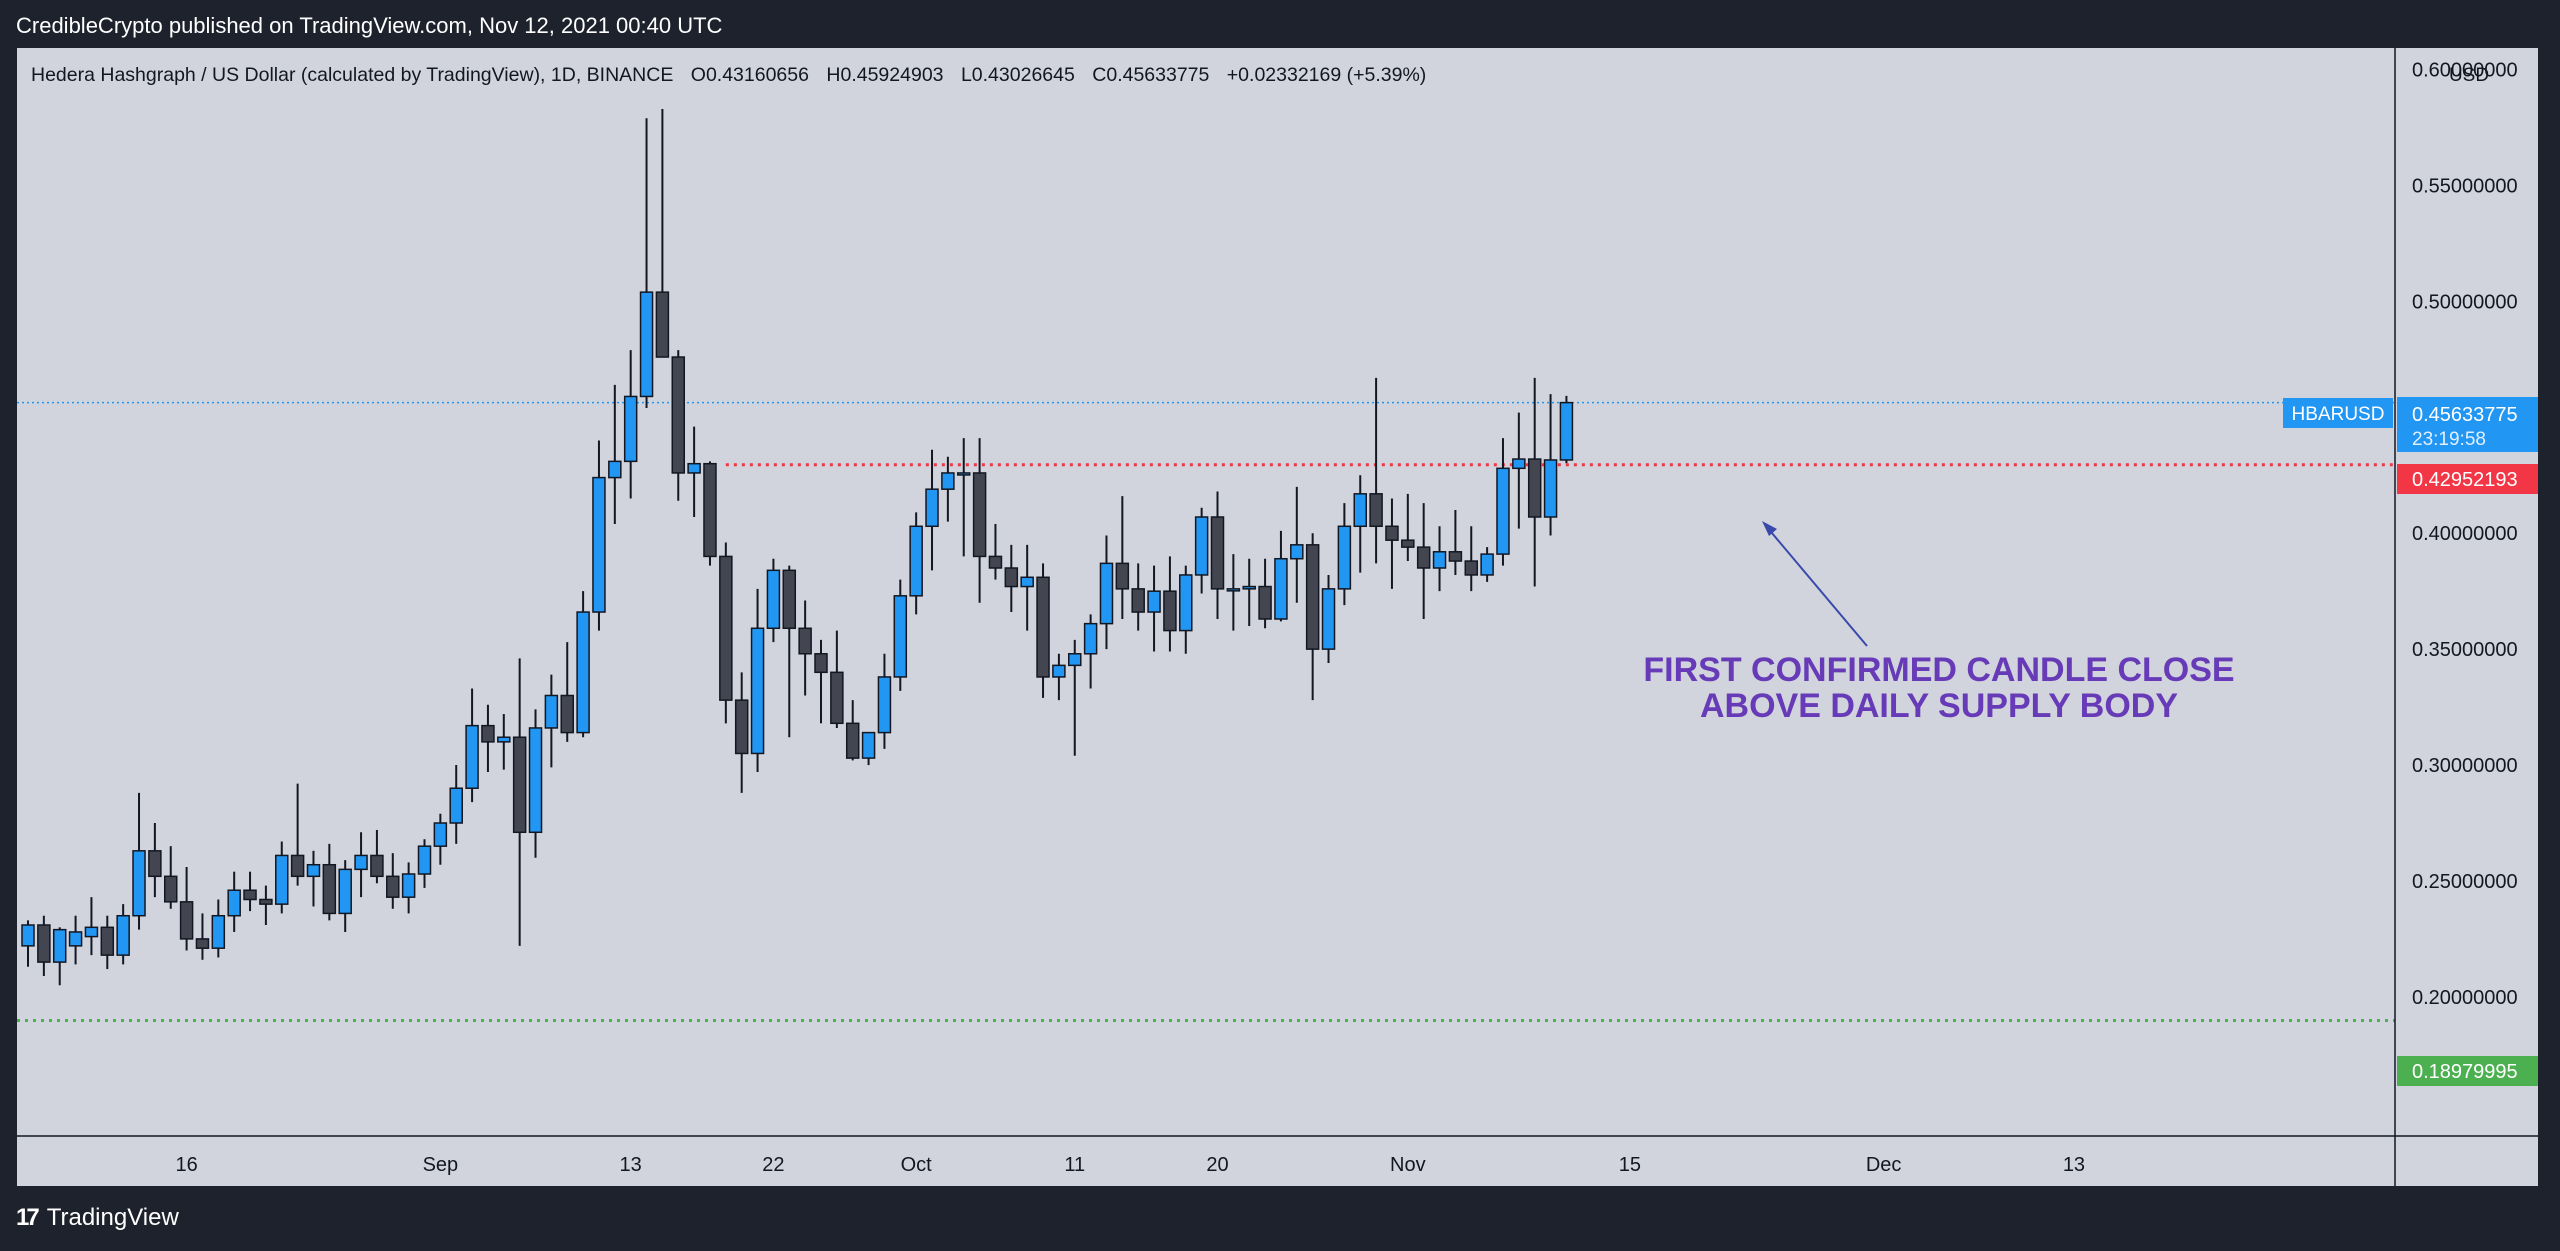 The height and width of the screenshot is (1251, 2560). I want to click on tradingview-logo: 17 TradingView, so click(97, 1218).